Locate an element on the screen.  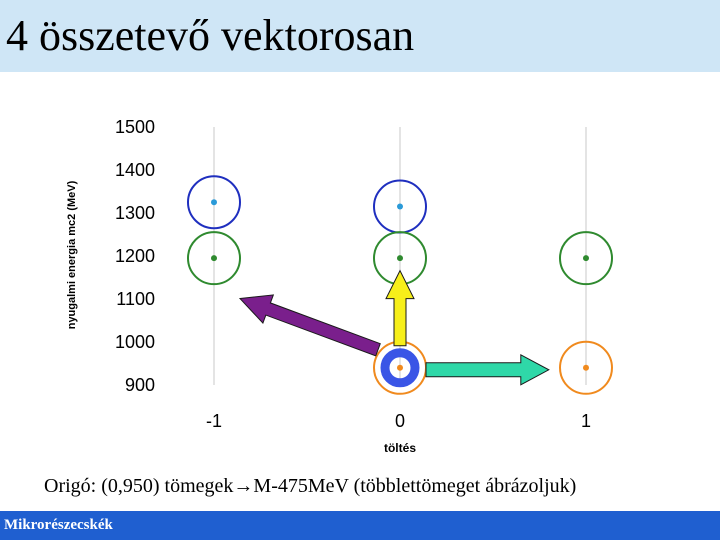
y-tick-label: 1200 is located at coordinates (135, 256).